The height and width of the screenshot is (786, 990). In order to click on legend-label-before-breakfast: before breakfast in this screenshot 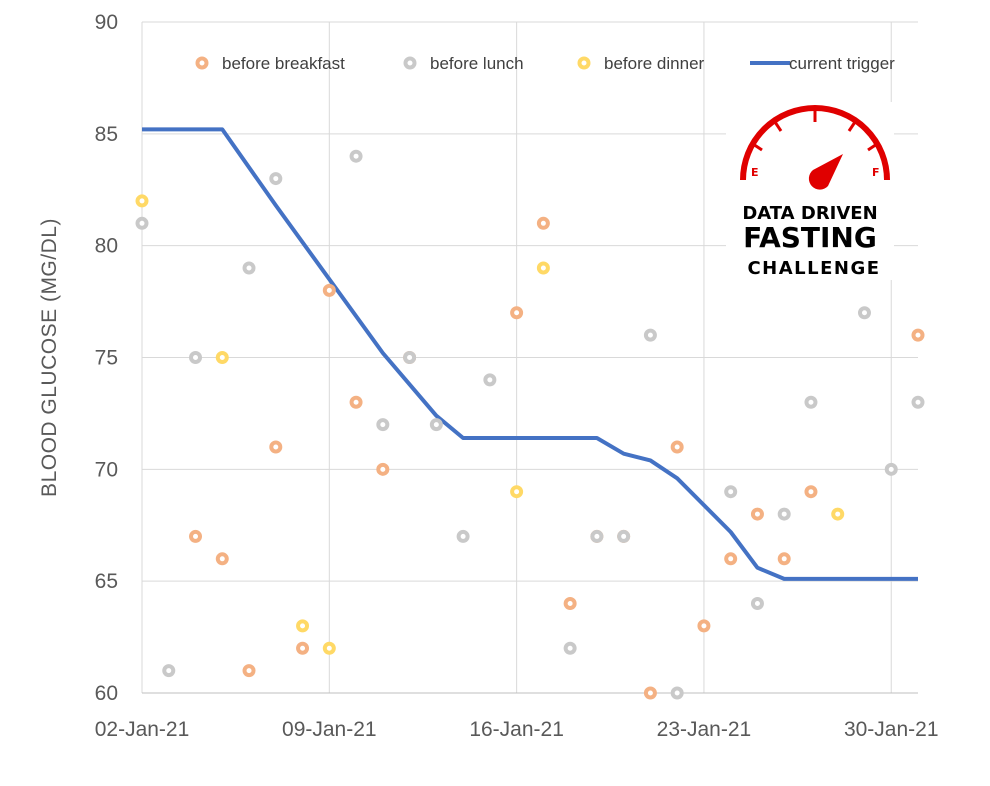, I will do `click(283, 63)`.